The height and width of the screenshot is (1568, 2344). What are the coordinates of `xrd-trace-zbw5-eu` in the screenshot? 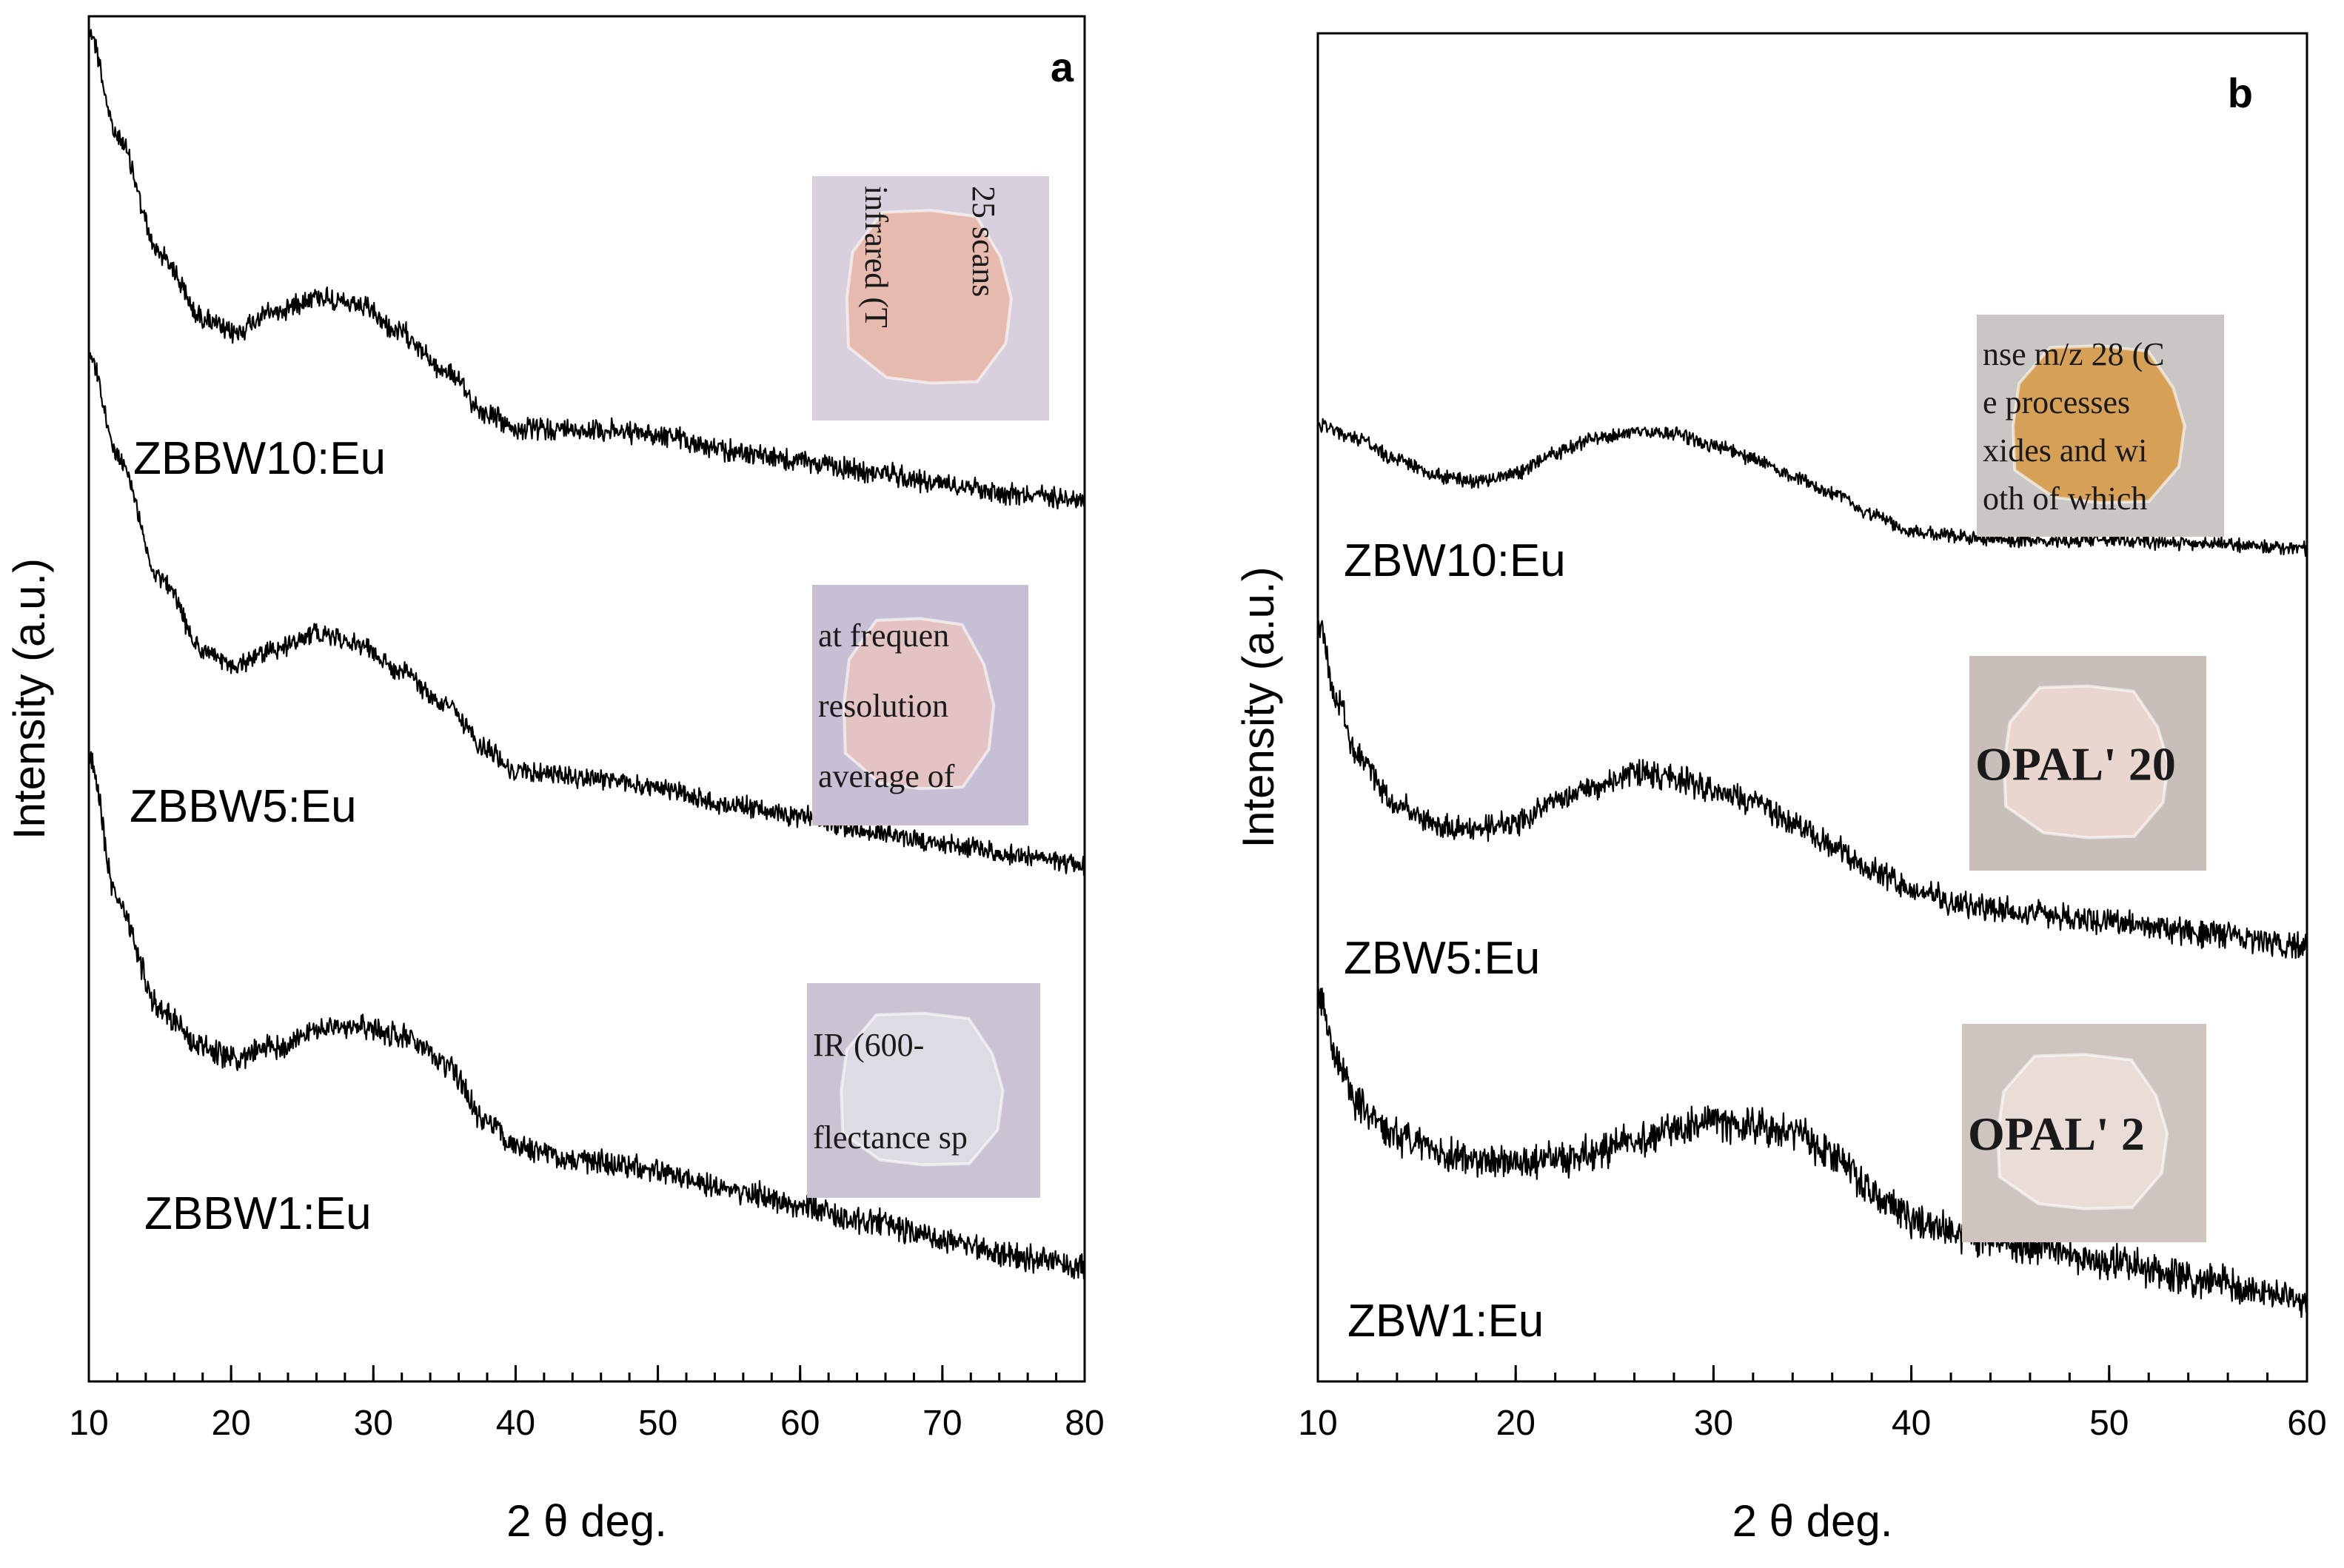 It's located at (1812, 790).